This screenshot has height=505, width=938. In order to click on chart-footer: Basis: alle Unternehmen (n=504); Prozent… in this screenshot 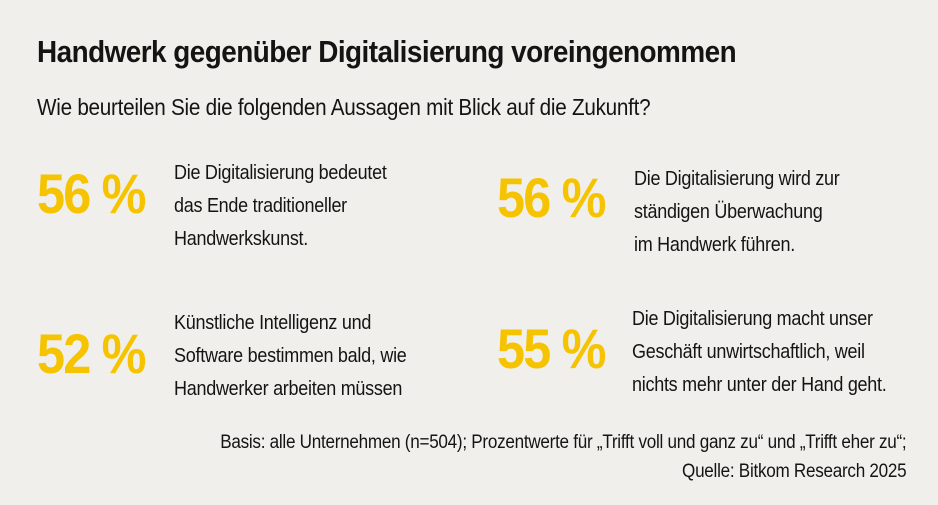, I will do `click(563, 457)`.